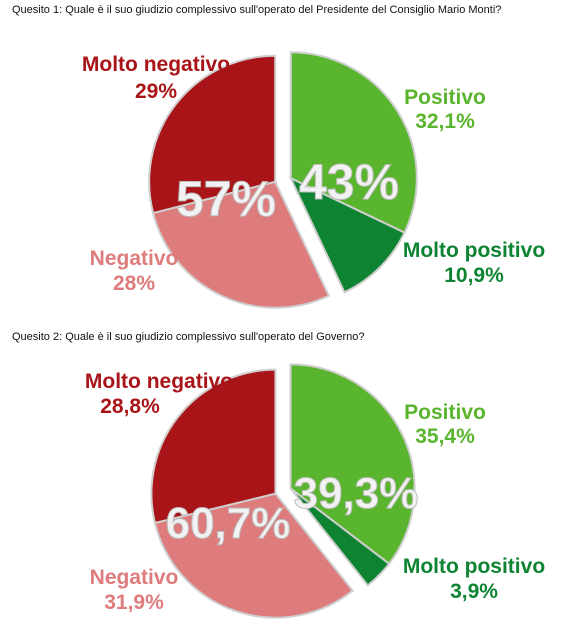  Describe the element at coordinates (134, 283) in the screenshot. I see `label-negativo-value: 28%` at that location.